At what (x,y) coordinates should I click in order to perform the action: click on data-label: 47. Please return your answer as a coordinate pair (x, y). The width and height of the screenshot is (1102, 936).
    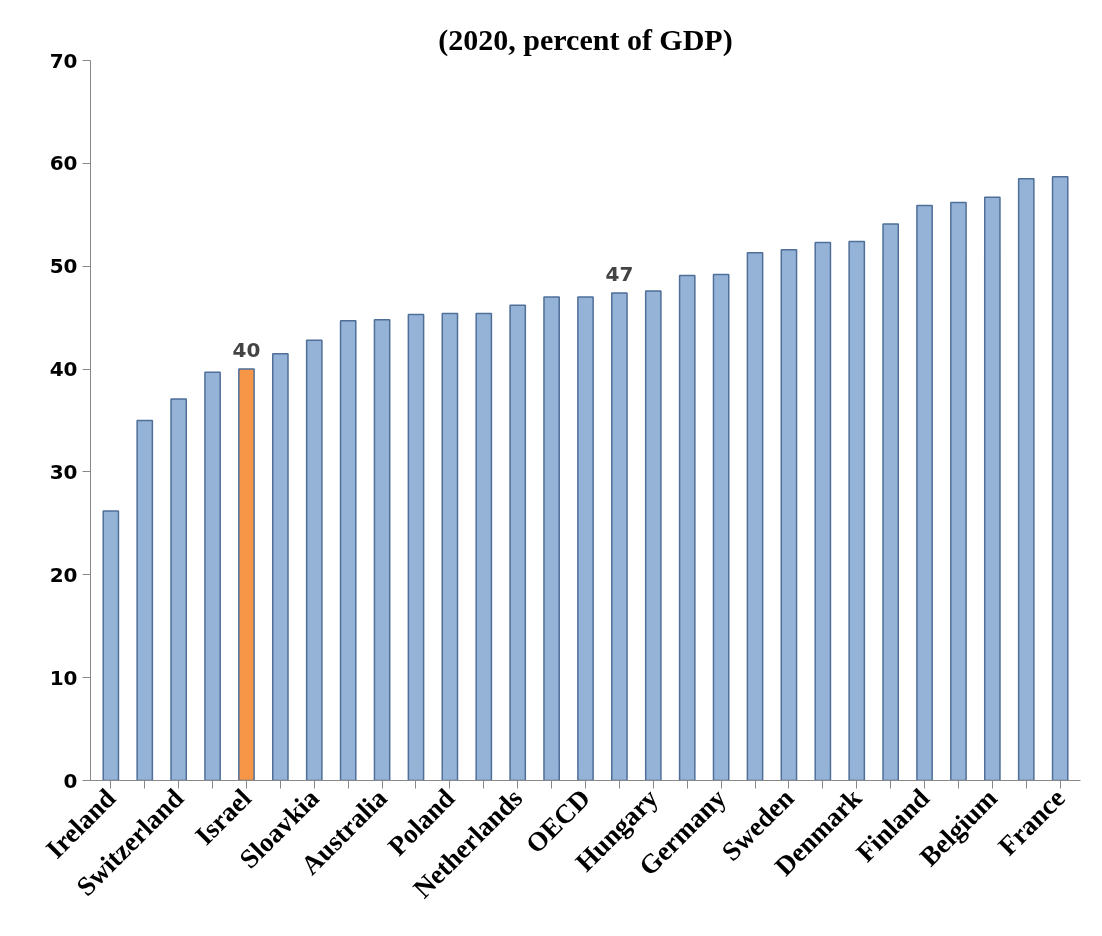
    Looking at the image, I should click on (619, 273).